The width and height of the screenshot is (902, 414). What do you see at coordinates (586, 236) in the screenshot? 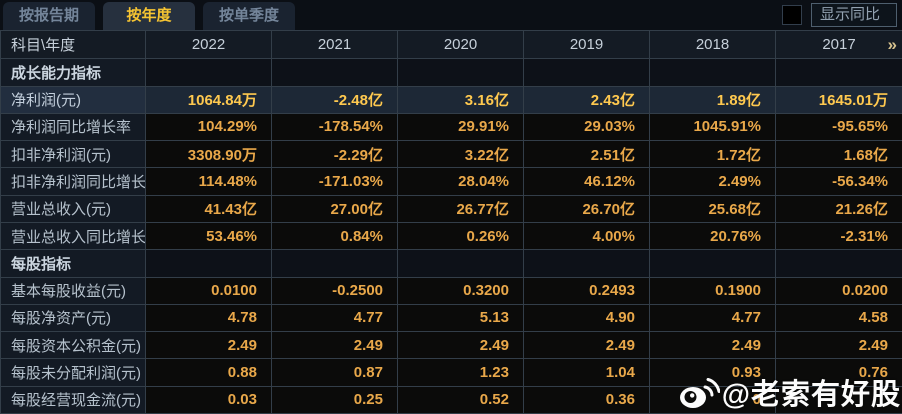
I see `cell-value: 4.00%` at bounding box center [586, 236].